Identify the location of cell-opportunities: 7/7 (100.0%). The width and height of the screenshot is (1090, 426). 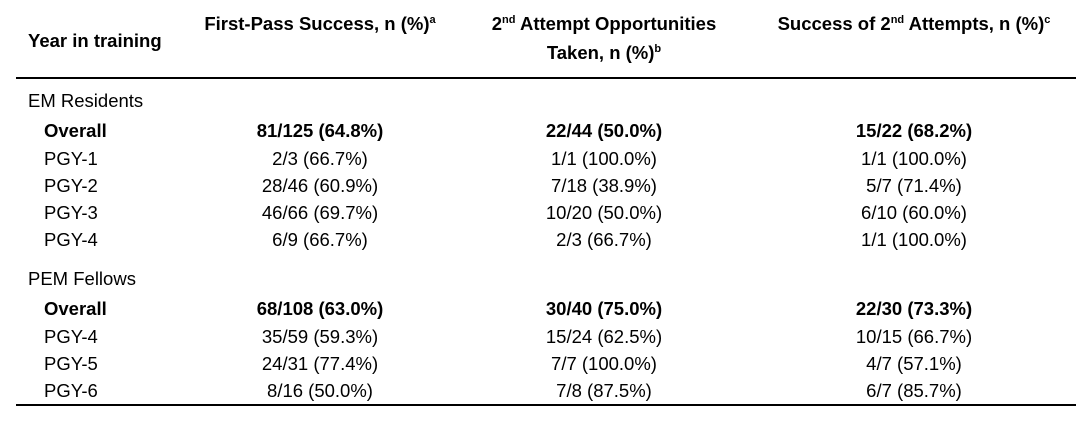
(604, 363).